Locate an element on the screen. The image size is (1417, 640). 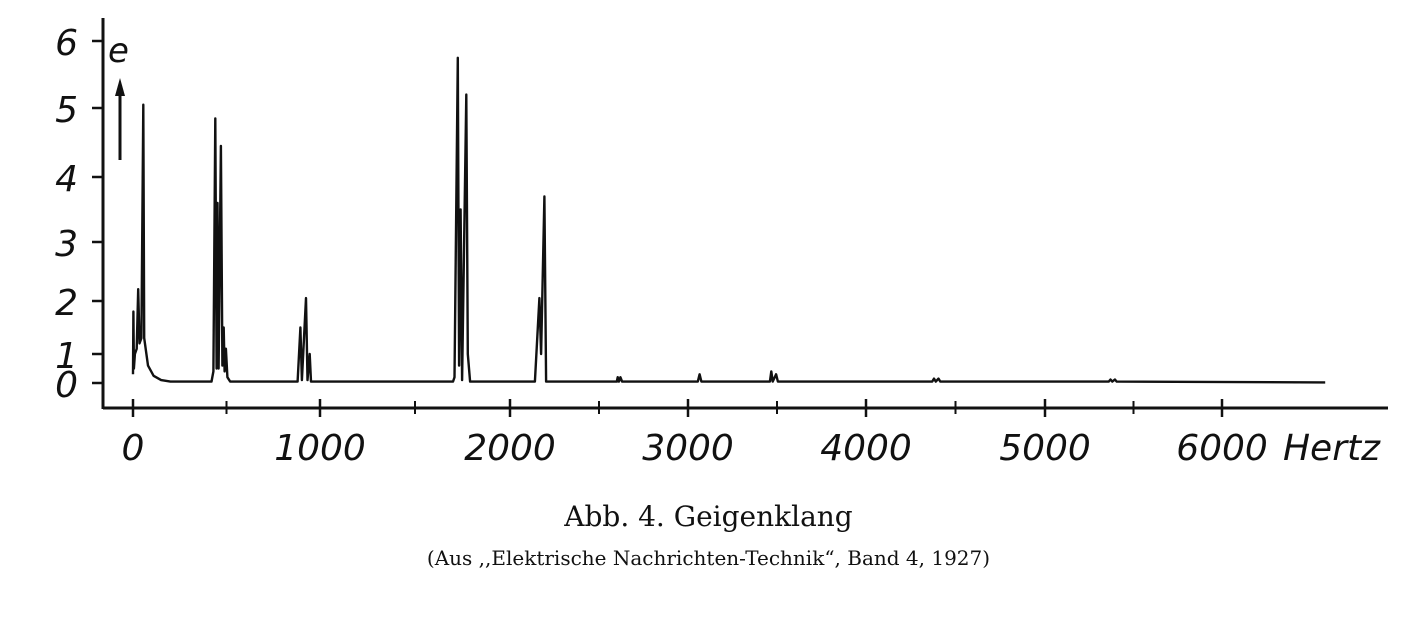
x-tick-label: 0 is located at coordinates (133, 448).